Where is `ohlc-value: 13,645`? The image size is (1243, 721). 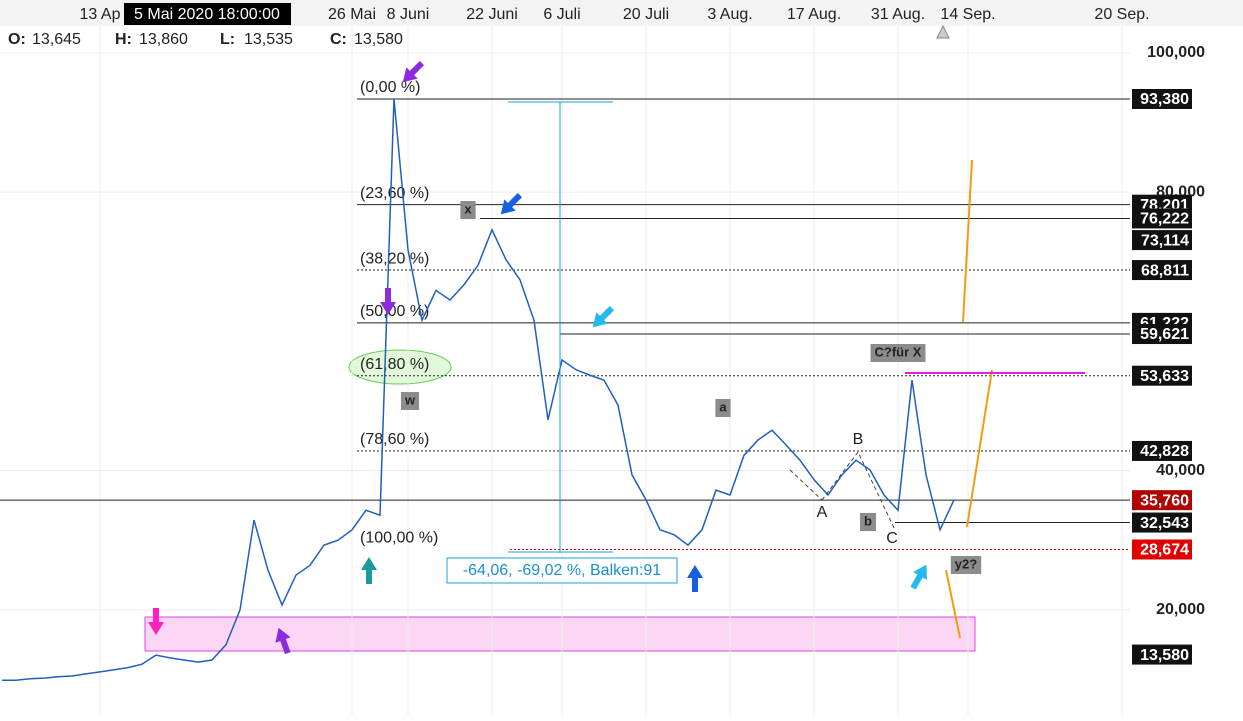
ohlc-value: 13,645 is located at coordinates (56, 39).